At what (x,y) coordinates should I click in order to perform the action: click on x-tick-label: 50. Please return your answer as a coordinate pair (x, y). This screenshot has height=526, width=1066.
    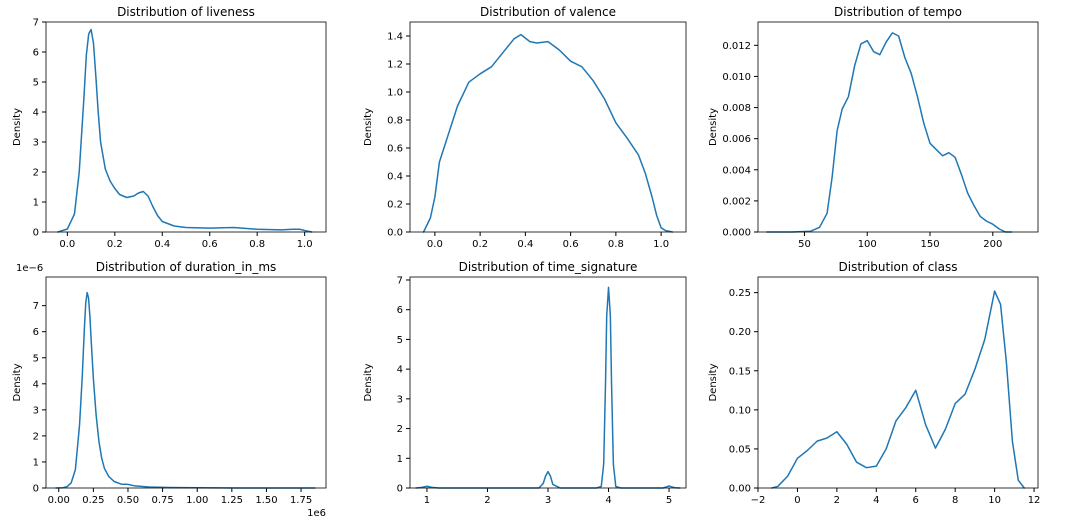
    Looking at the image, I should click on (804, 244).